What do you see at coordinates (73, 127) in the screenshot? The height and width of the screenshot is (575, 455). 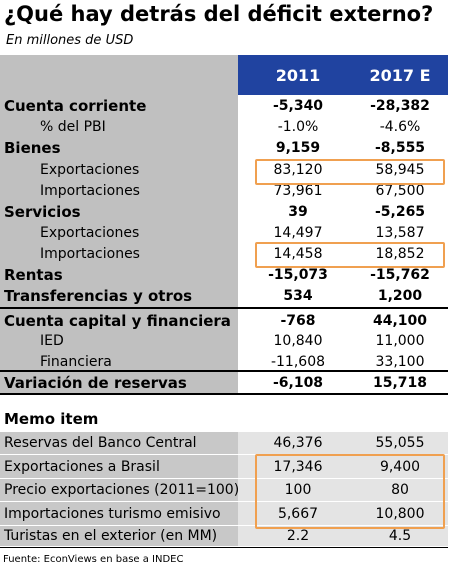 I see `row-label: % del PBI` at bounding box center [73, 127].